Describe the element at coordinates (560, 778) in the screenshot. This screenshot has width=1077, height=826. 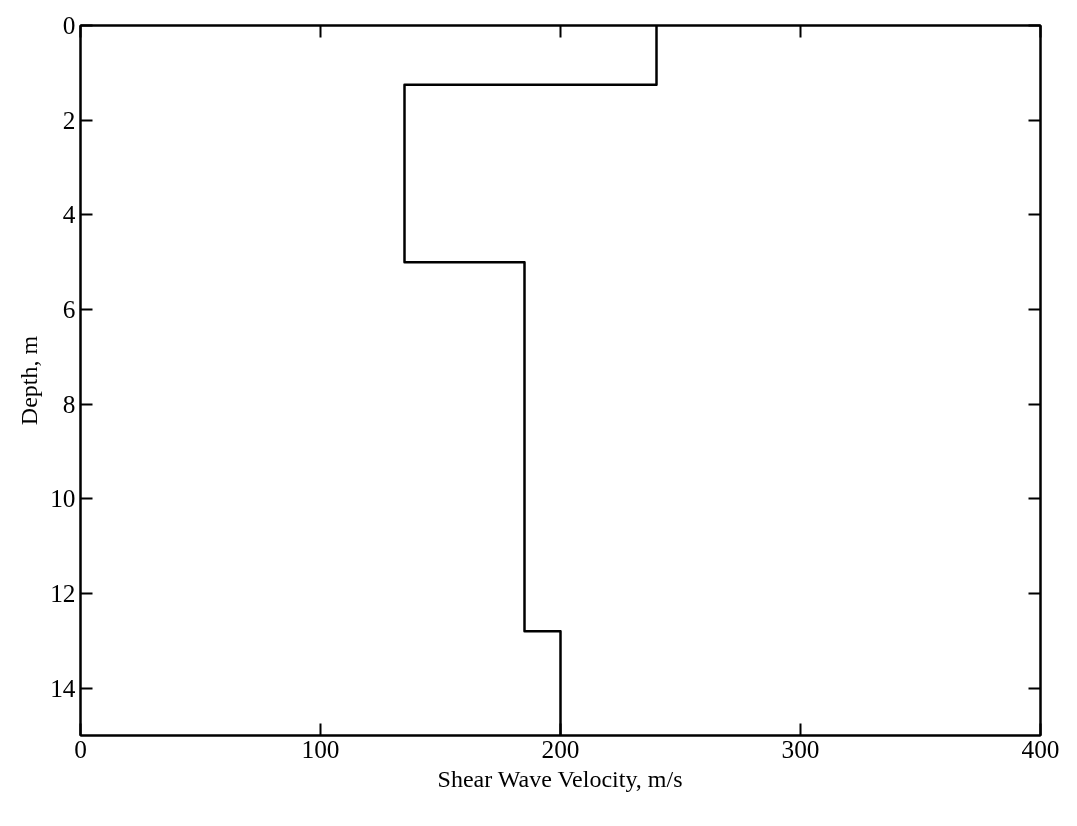
I see `x-axis-title: Shear Wave Velocity, m/s` at that location.